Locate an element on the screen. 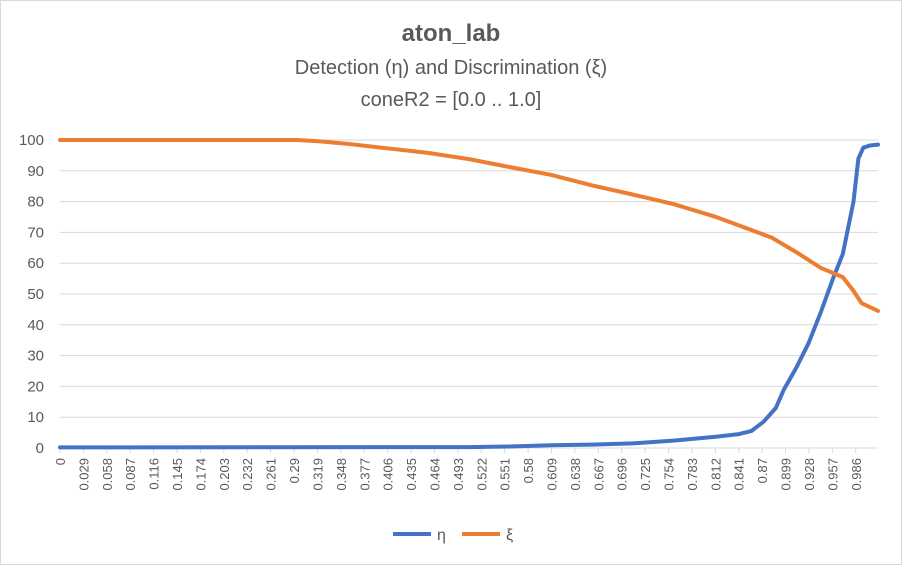 The width and height of the screenshot is (902, 565). x-tick-label: 0.261 is located at coordinates (271, 474).